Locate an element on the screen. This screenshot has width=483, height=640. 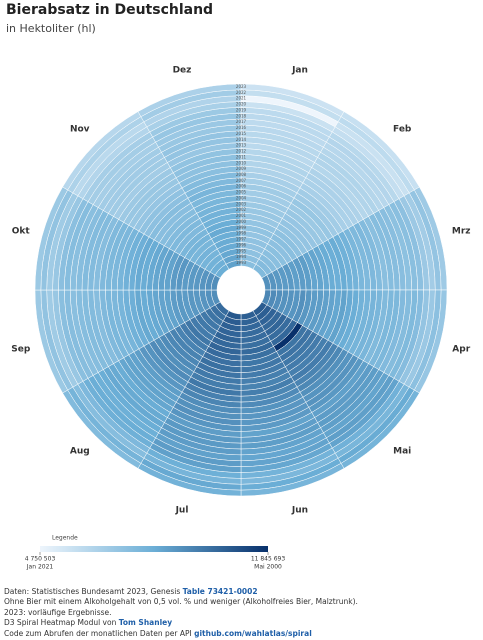
year-label: 2017 is located at coordinates (241, 121).